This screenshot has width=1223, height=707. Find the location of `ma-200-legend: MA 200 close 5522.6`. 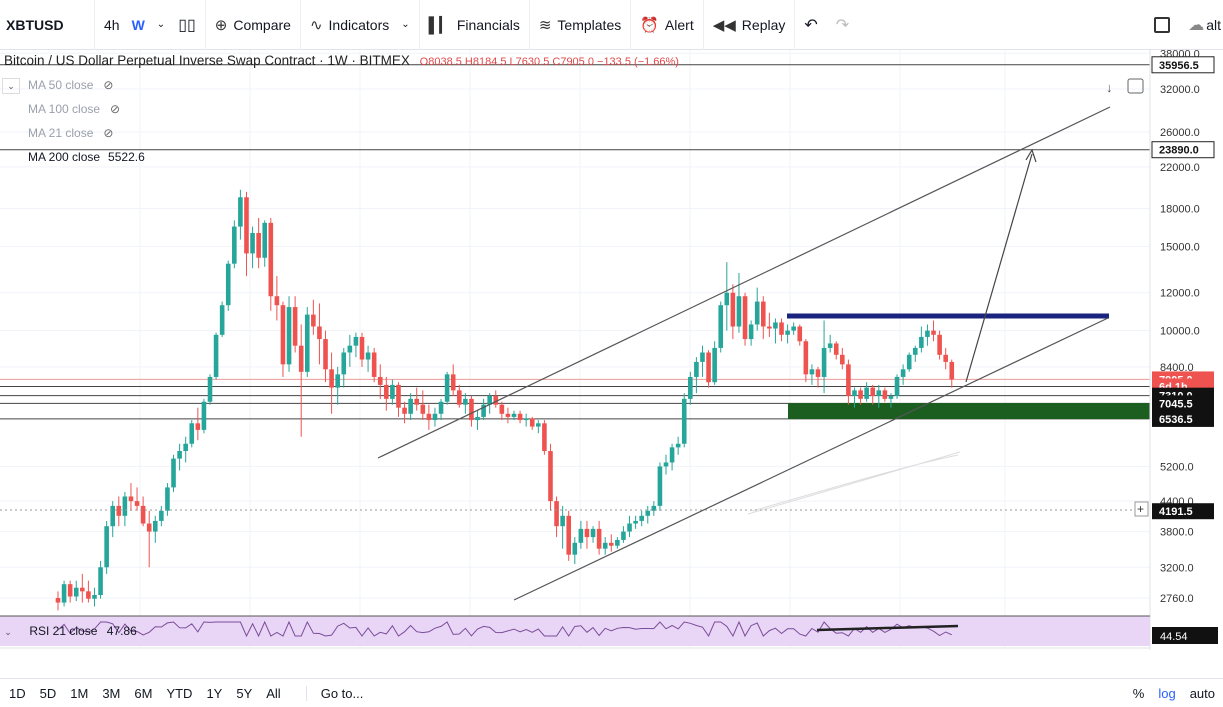

ma-200-legend: MA 200 close 5522.6 is located at coordinates (86, 157).